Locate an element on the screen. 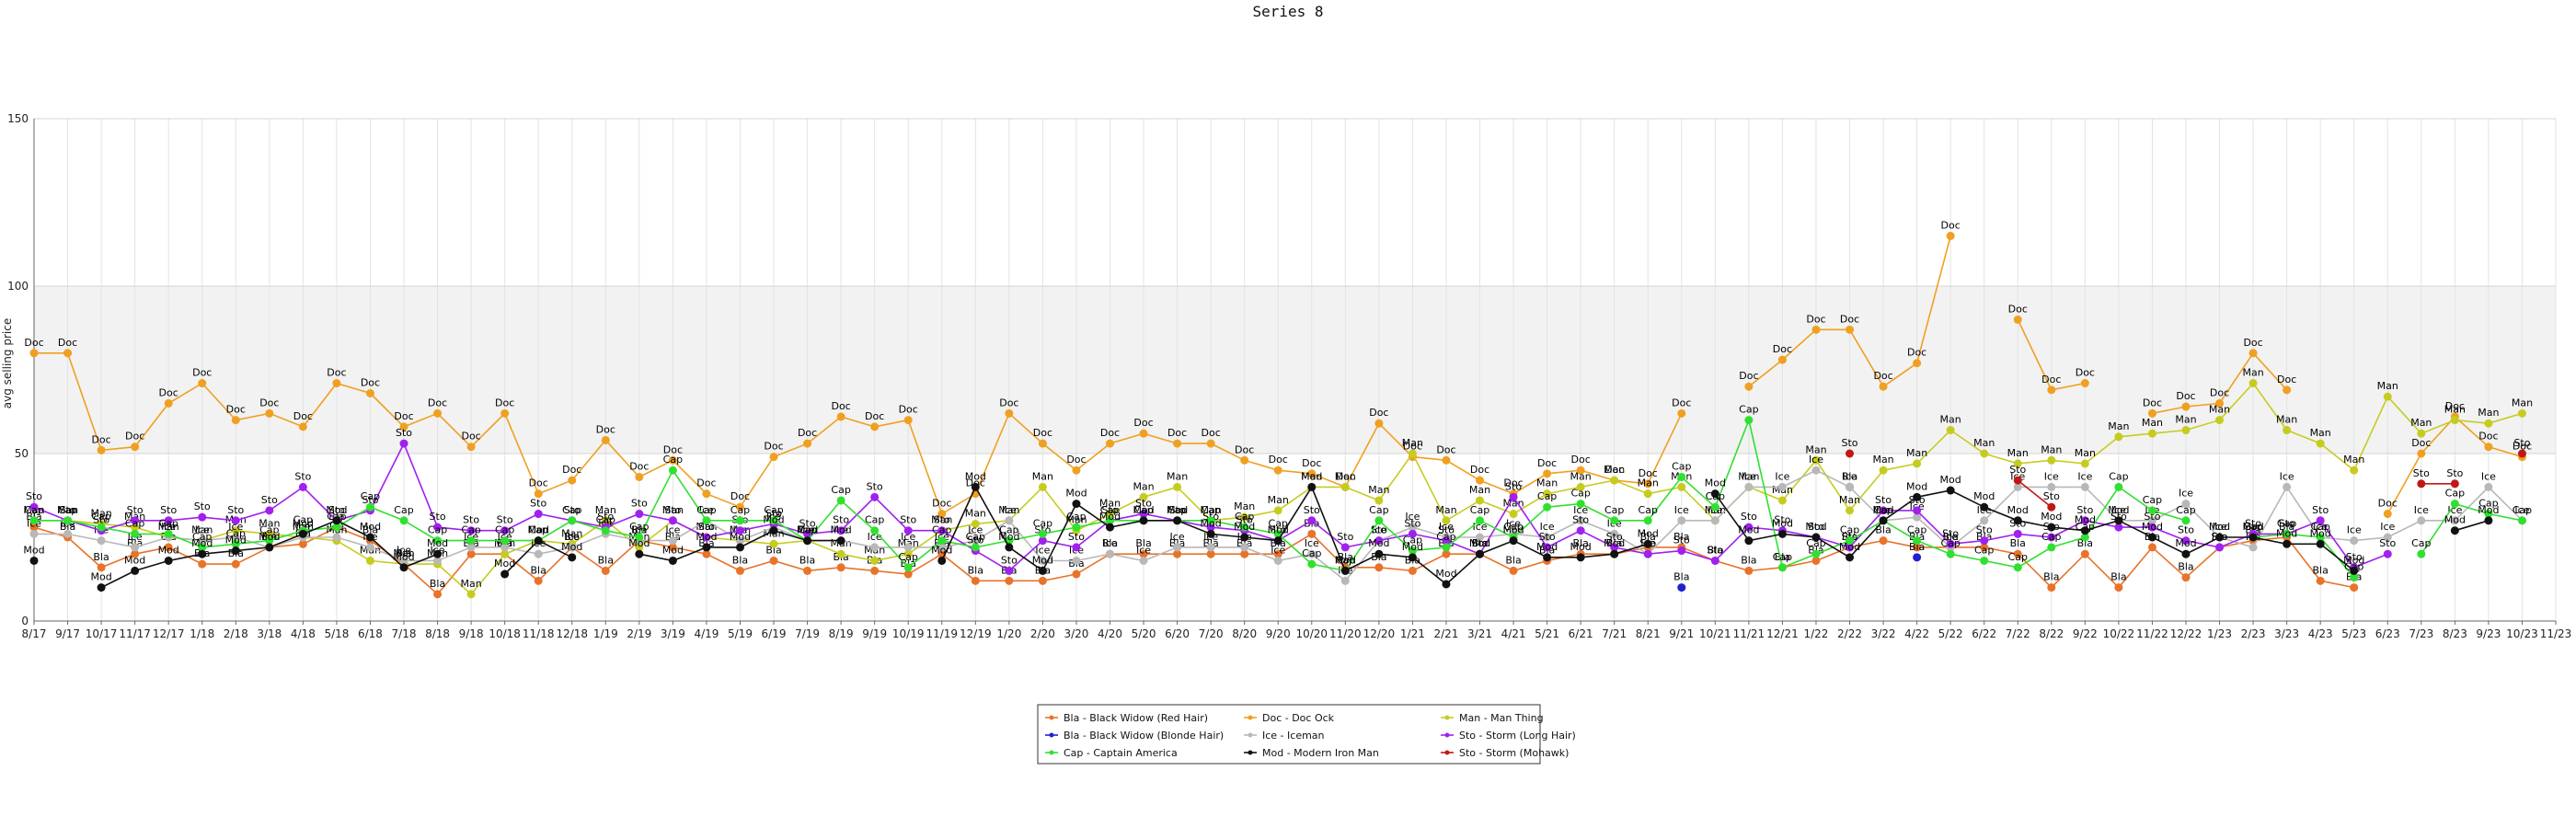 This screenshot has height=828, width=2576. x-tick-label: 10/18 is located at coordinates (505, 633).